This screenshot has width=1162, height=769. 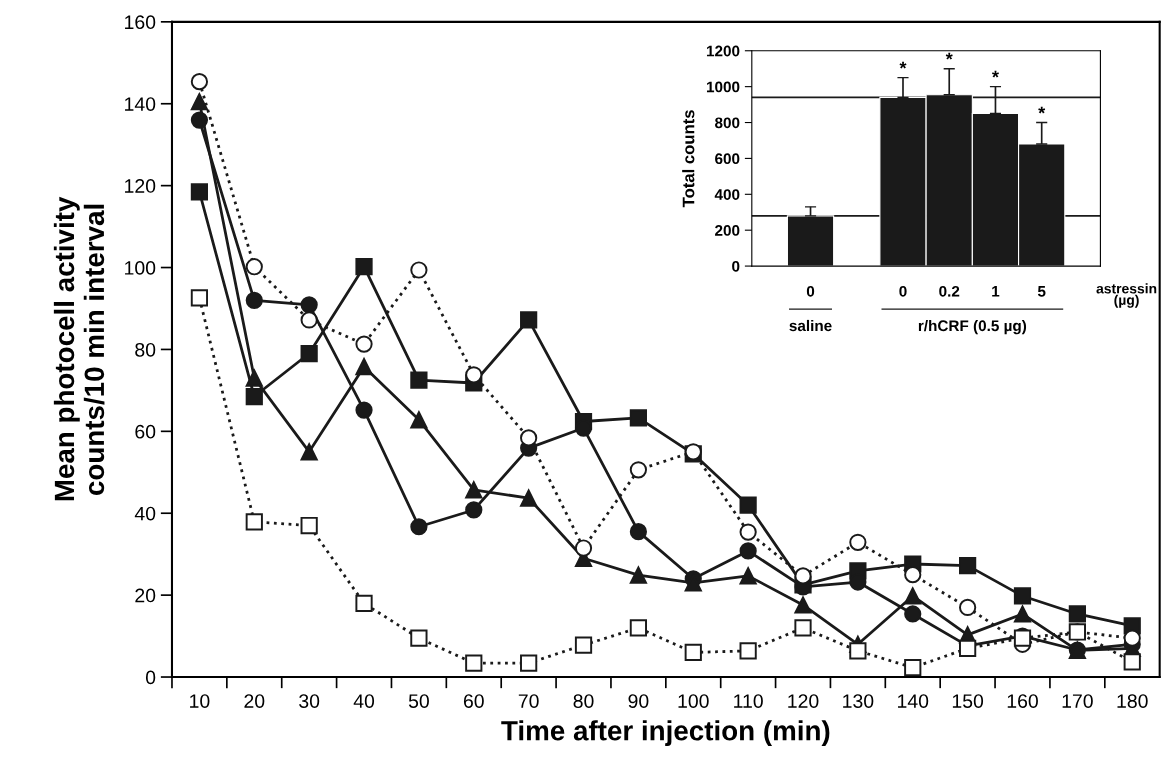 What do you see at coordinates (727, 123) in the screenshot?
I see `y-tick-label: 800` at bounding box center [727, 123].